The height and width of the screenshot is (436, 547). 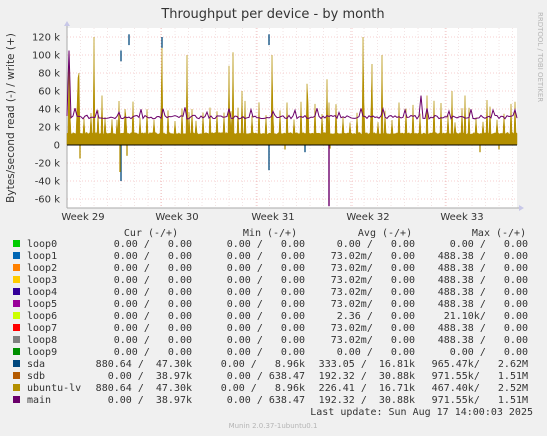 I want to click on legend-max-loop9: 0.00 / 0.00, so click(x=489, y=352).